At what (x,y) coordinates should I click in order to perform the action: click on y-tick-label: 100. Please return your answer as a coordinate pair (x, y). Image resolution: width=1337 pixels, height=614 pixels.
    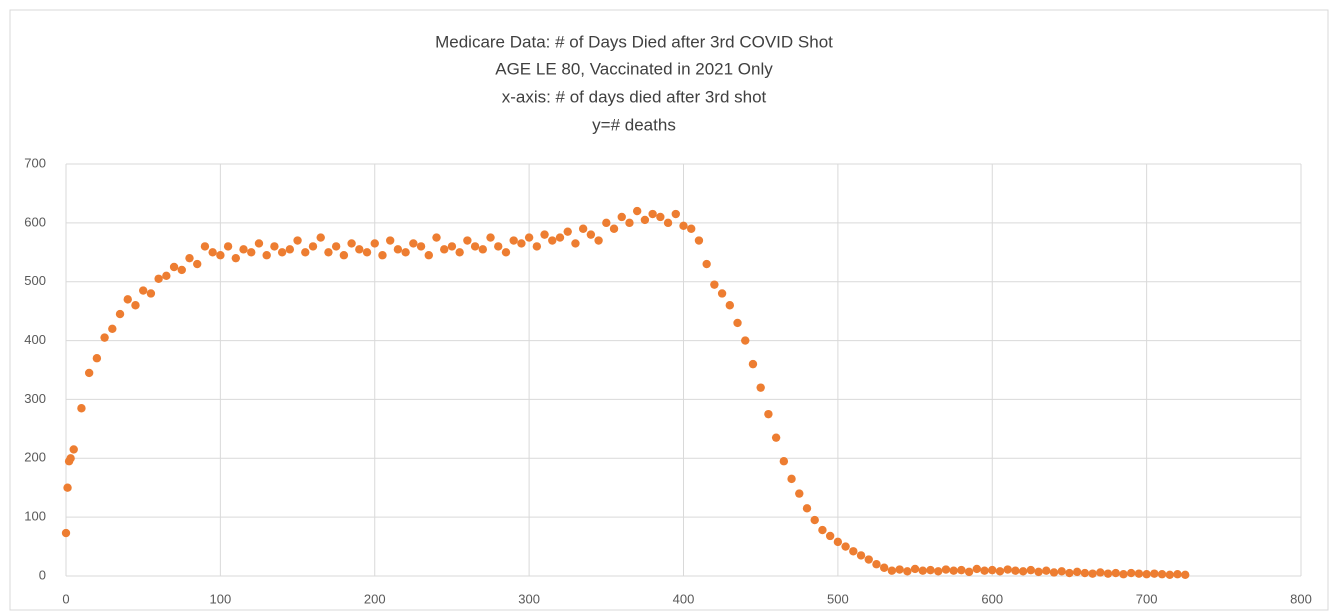
    Looking at the image, I should click on (35, 516).